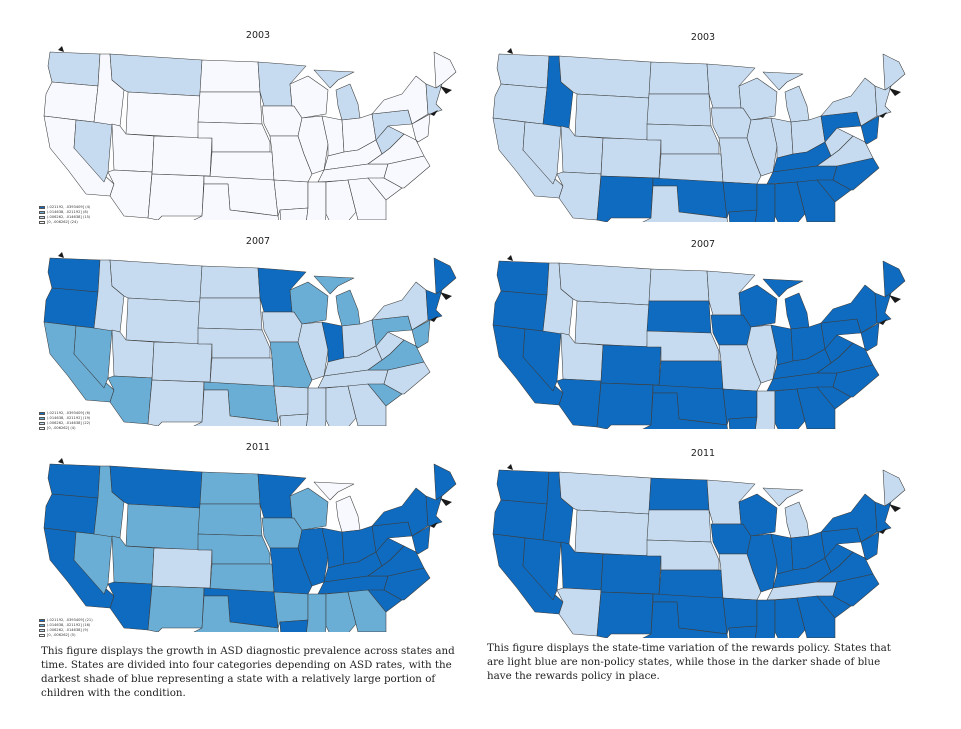  What do you see at coordinates (68, 212) in the screenshot?
I see `legend-label: (.014638, .021192] (8)` at bounding box center [68, 212].